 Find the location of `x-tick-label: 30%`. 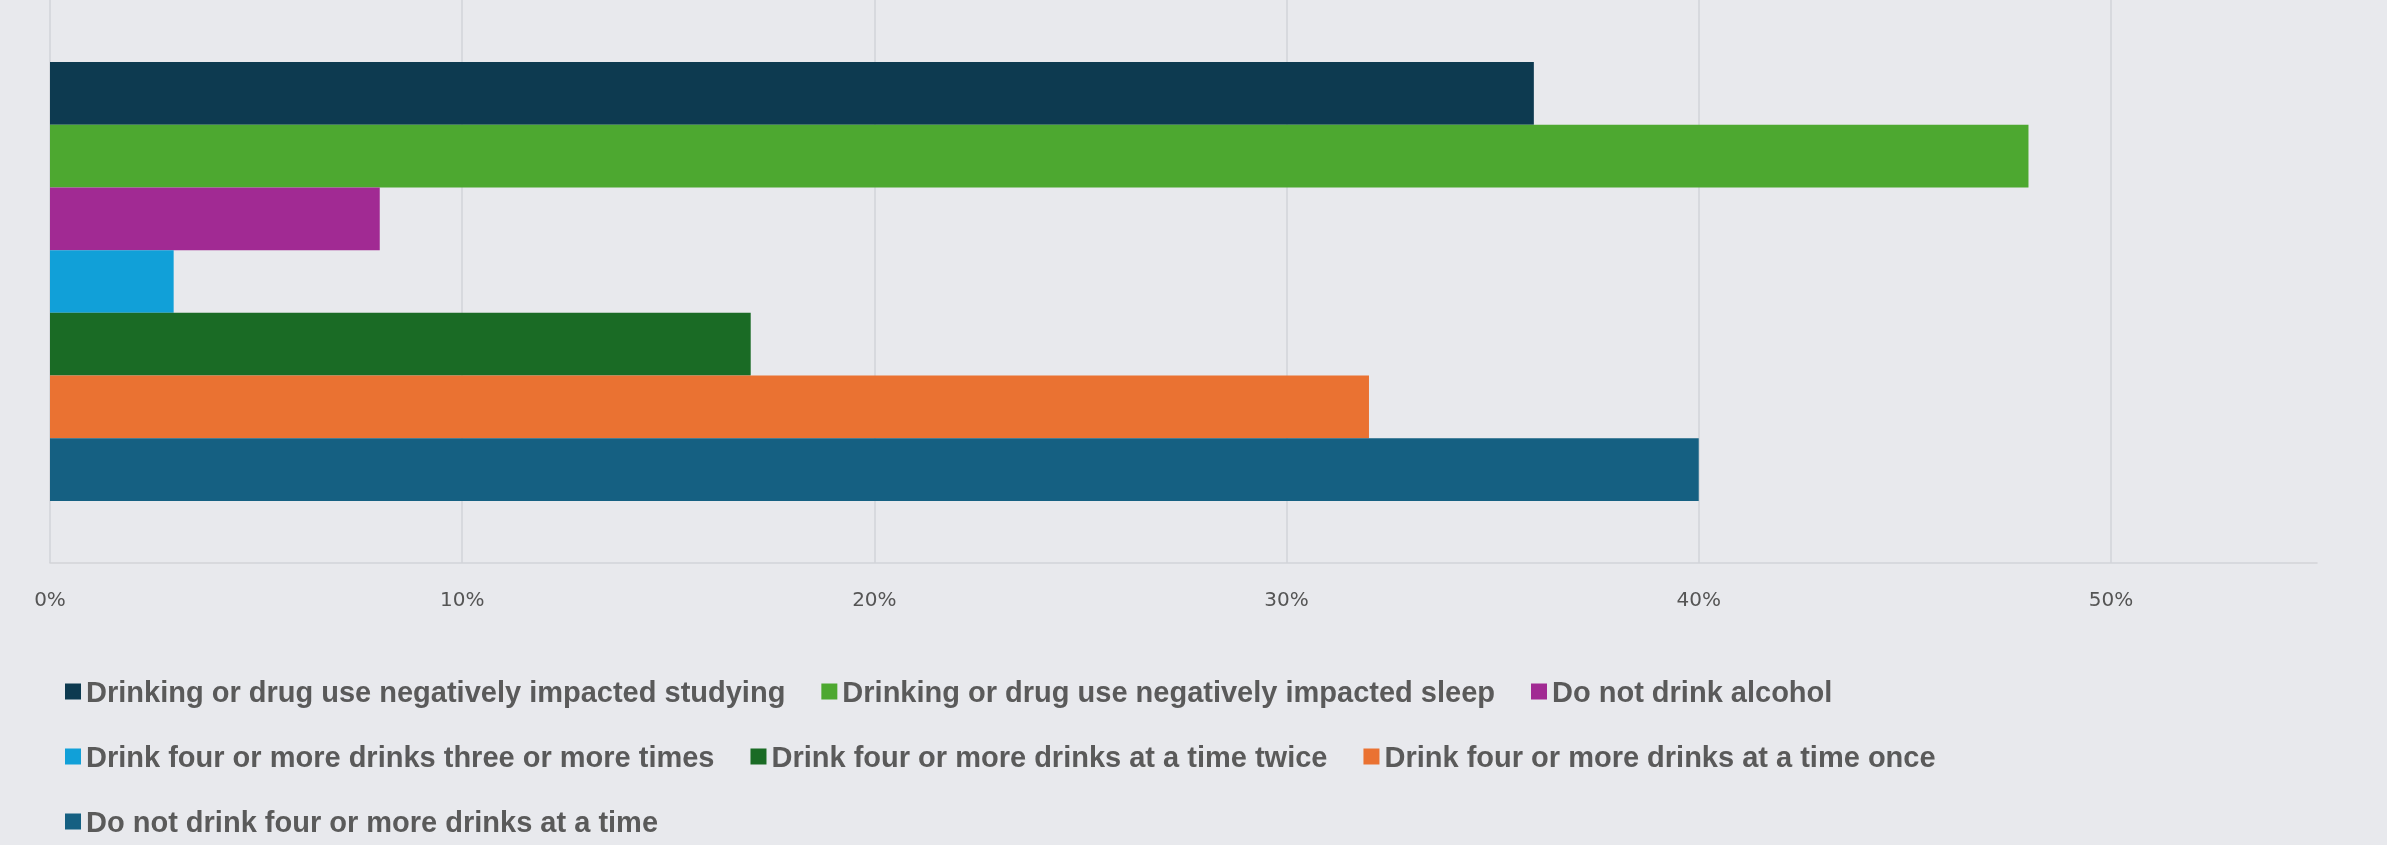

x-tick-label: 30% is located at coordinates (1286, 599).